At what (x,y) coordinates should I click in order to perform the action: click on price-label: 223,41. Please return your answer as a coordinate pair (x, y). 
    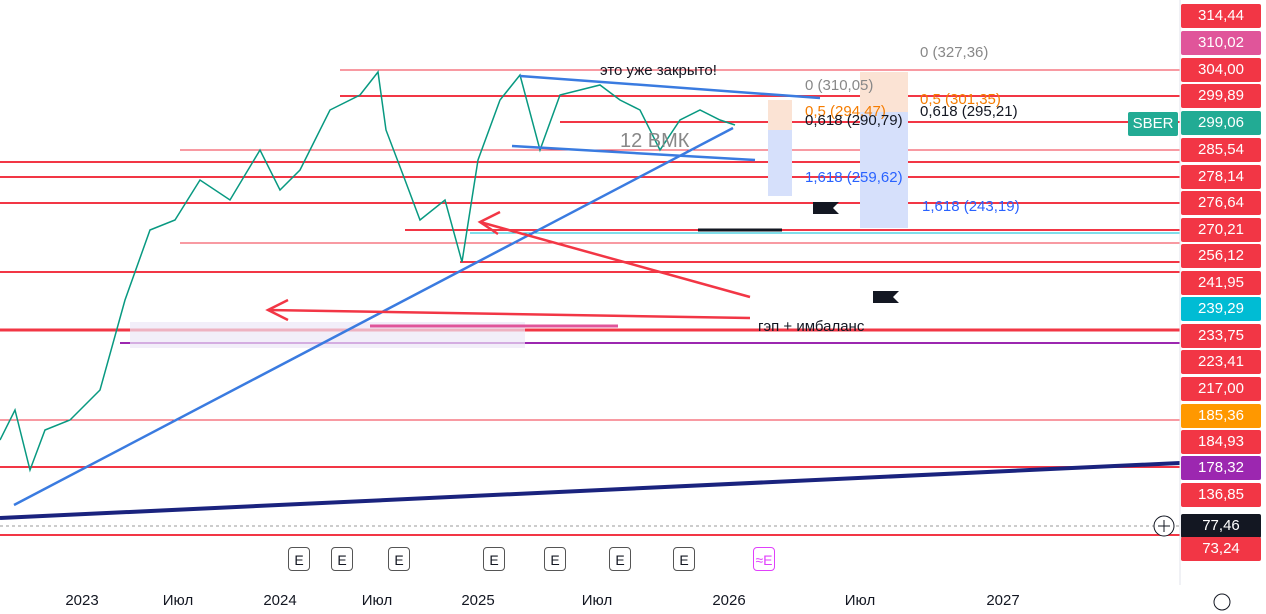
    Looking at the image, I should click on (1221, 362).